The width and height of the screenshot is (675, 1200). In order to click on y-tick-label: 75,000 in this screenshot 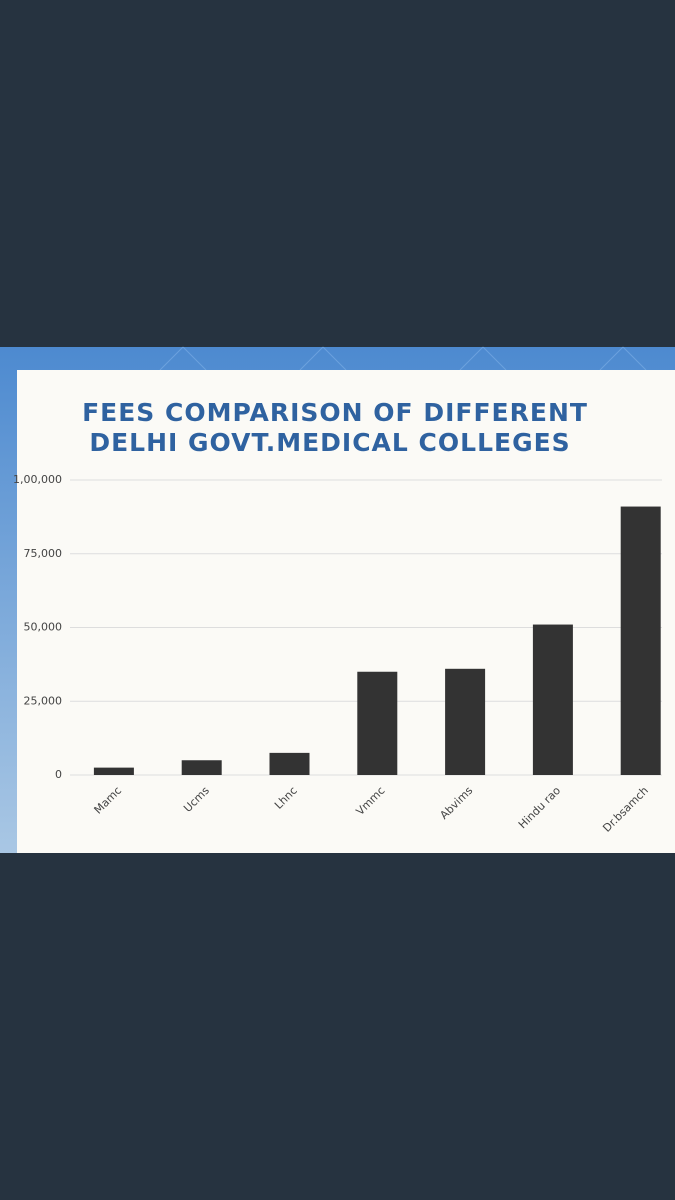, I will do `click(43, 553)`.